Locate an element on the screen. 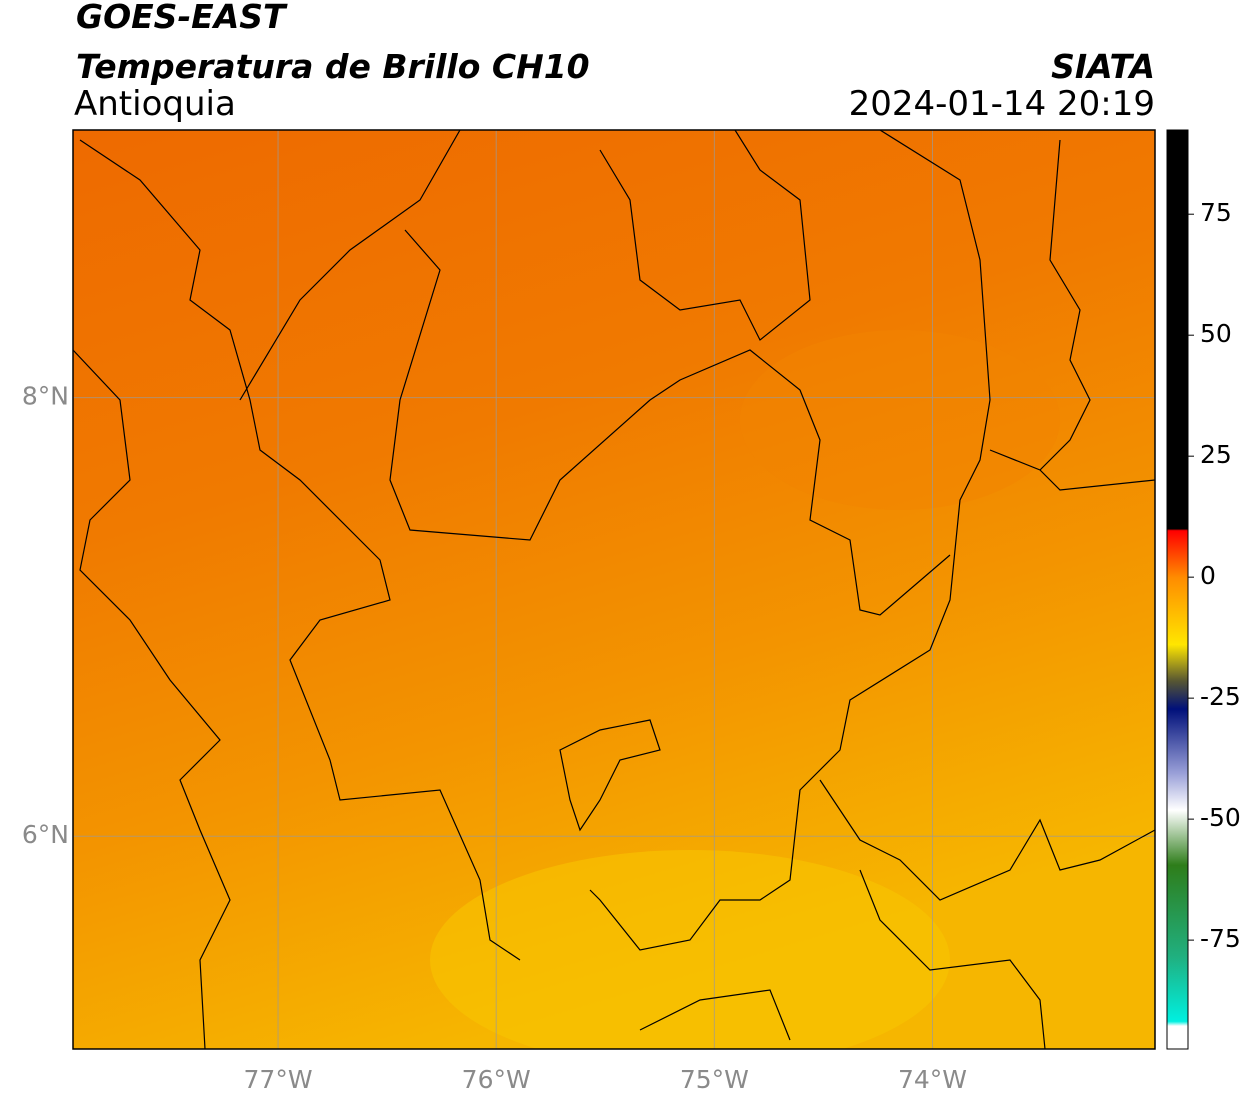 This screenshot has width=1252, height=1099. colorbar is located at coordinates (1177, 589).